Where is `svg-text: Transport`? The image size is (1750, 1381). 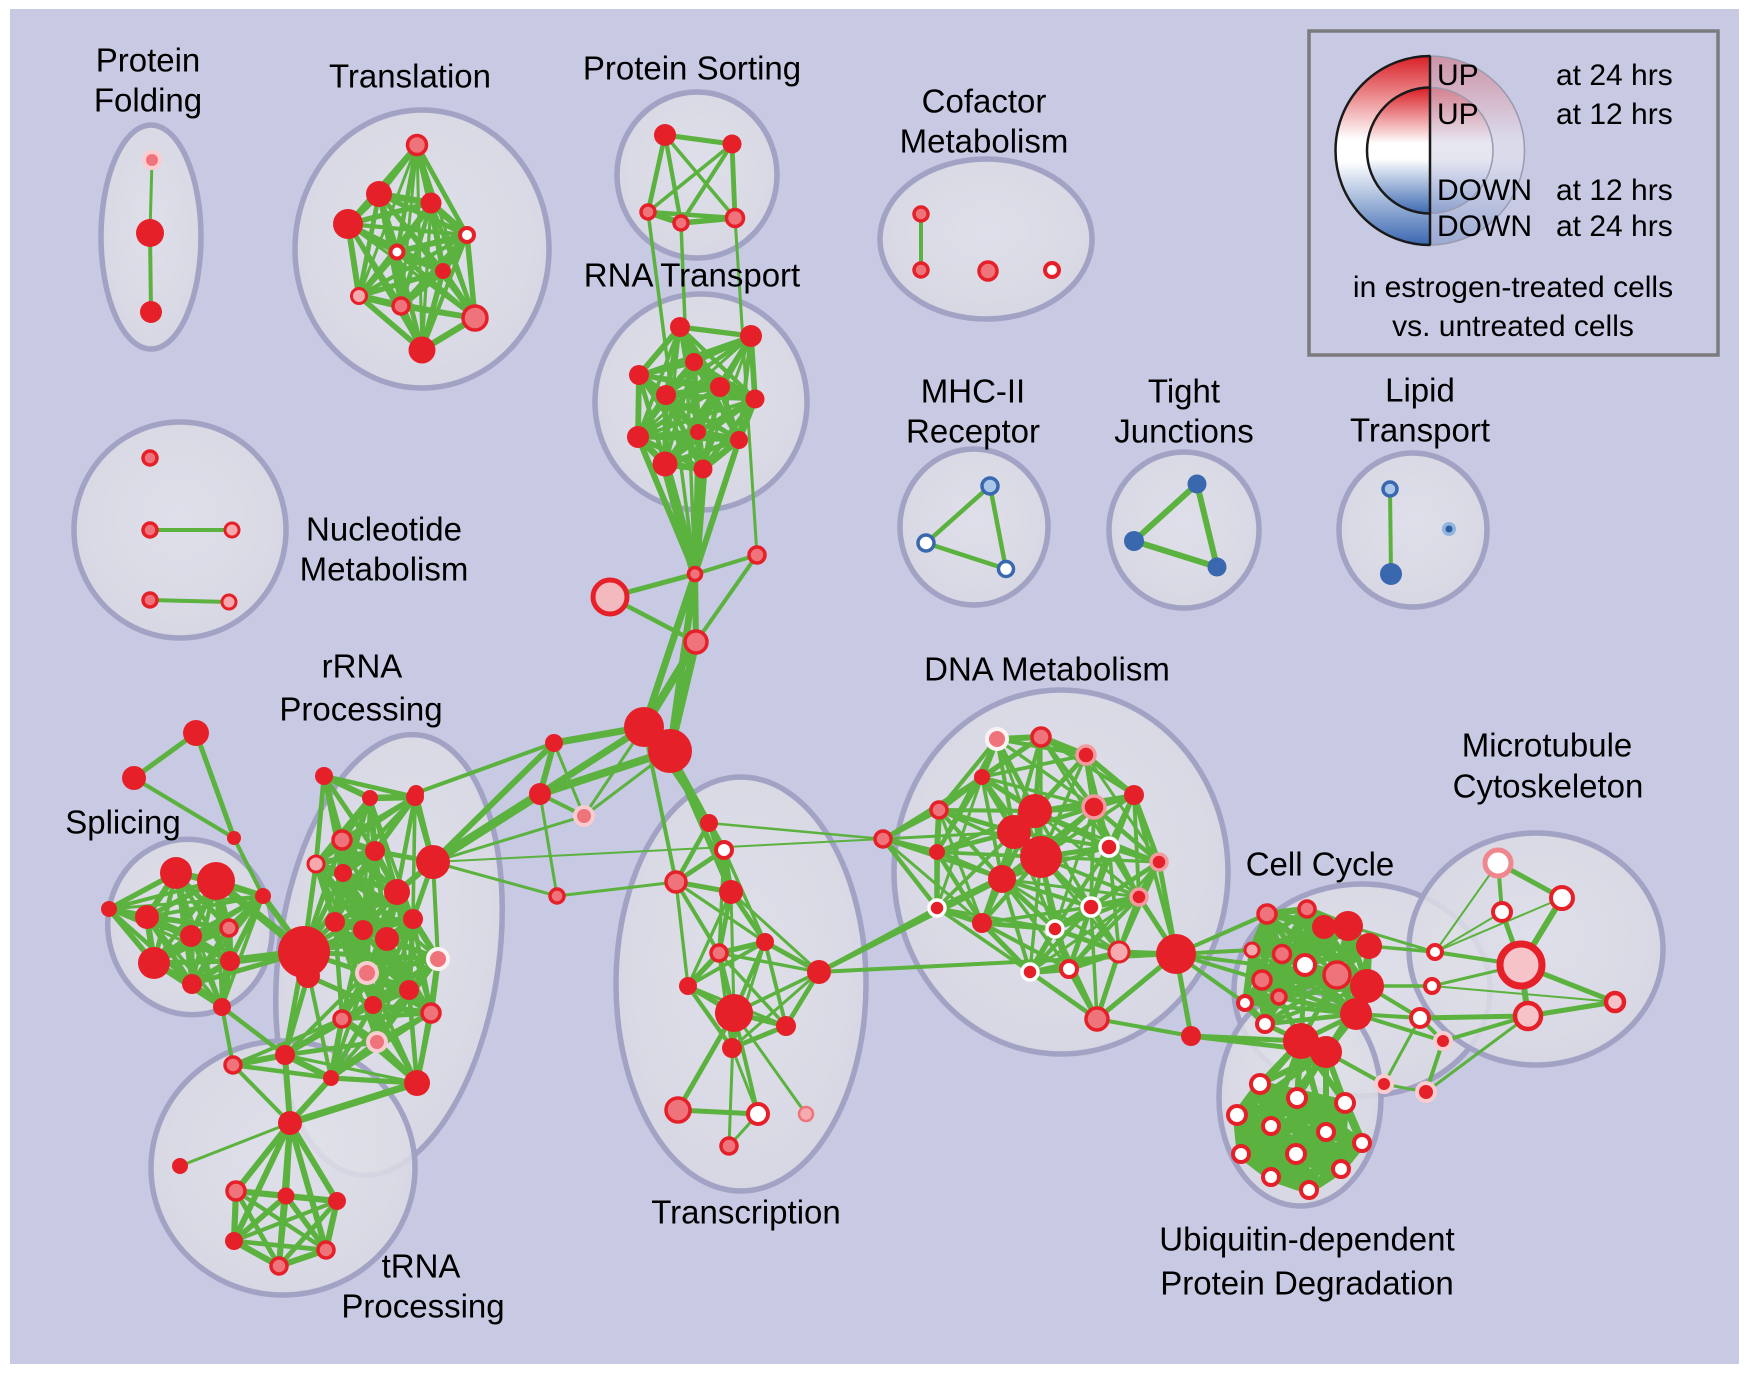
svg-text: Transport is located at coordinates (1420, 430).